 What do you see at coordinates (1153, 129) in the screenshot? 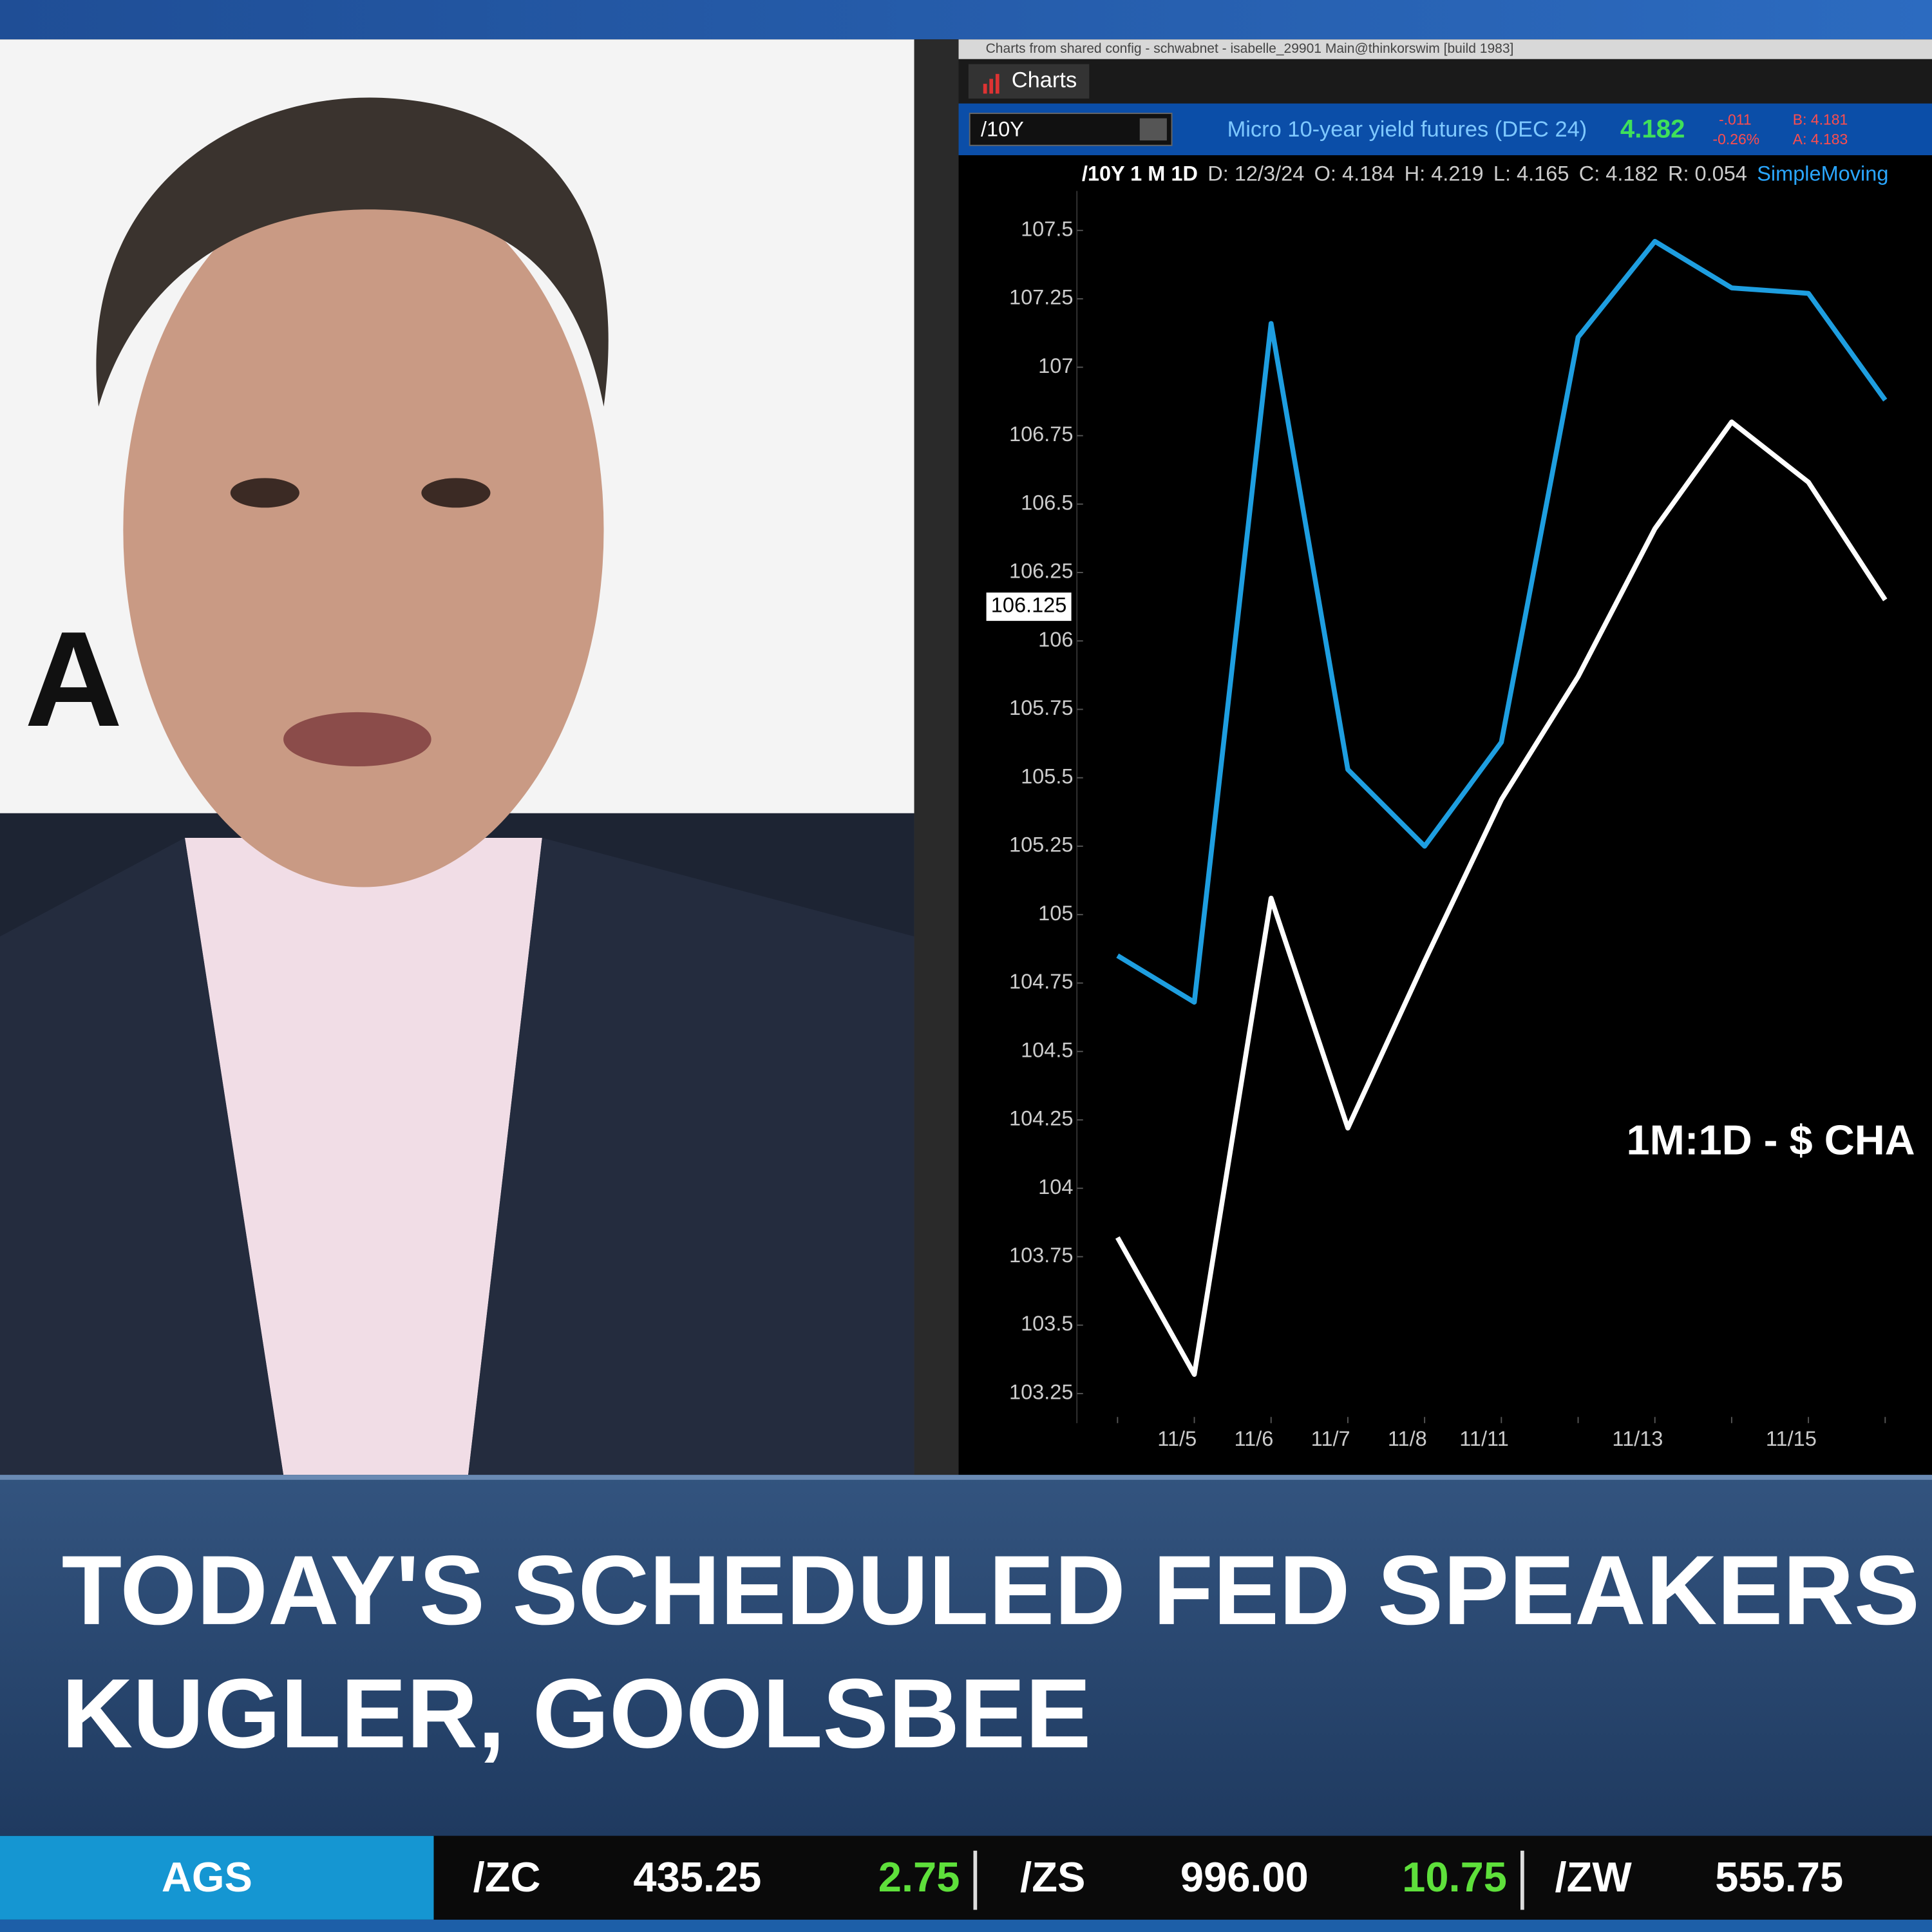
I see `dropdown` at bounding box center [1153, 129].